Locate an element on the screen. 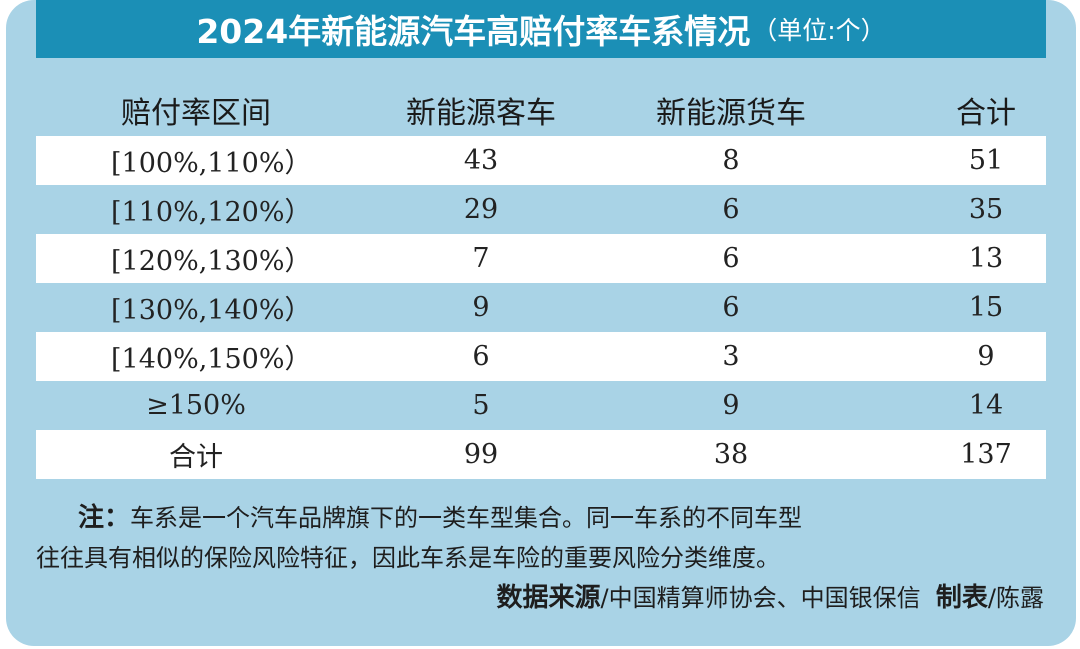 This screenshot has width=1080, height=649. table-cell-range: ≥150% is located at coordinates (196, 405).